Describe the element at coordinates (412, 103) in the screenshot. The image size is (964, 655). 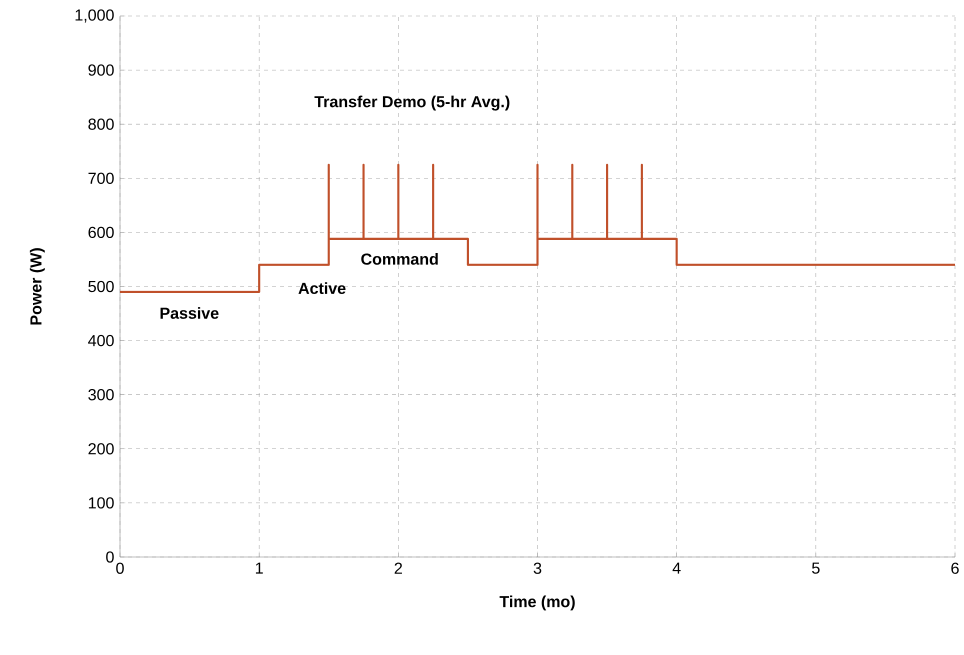
I see `annotation: Transfer Demo (5-hr Avg.)` at that location.